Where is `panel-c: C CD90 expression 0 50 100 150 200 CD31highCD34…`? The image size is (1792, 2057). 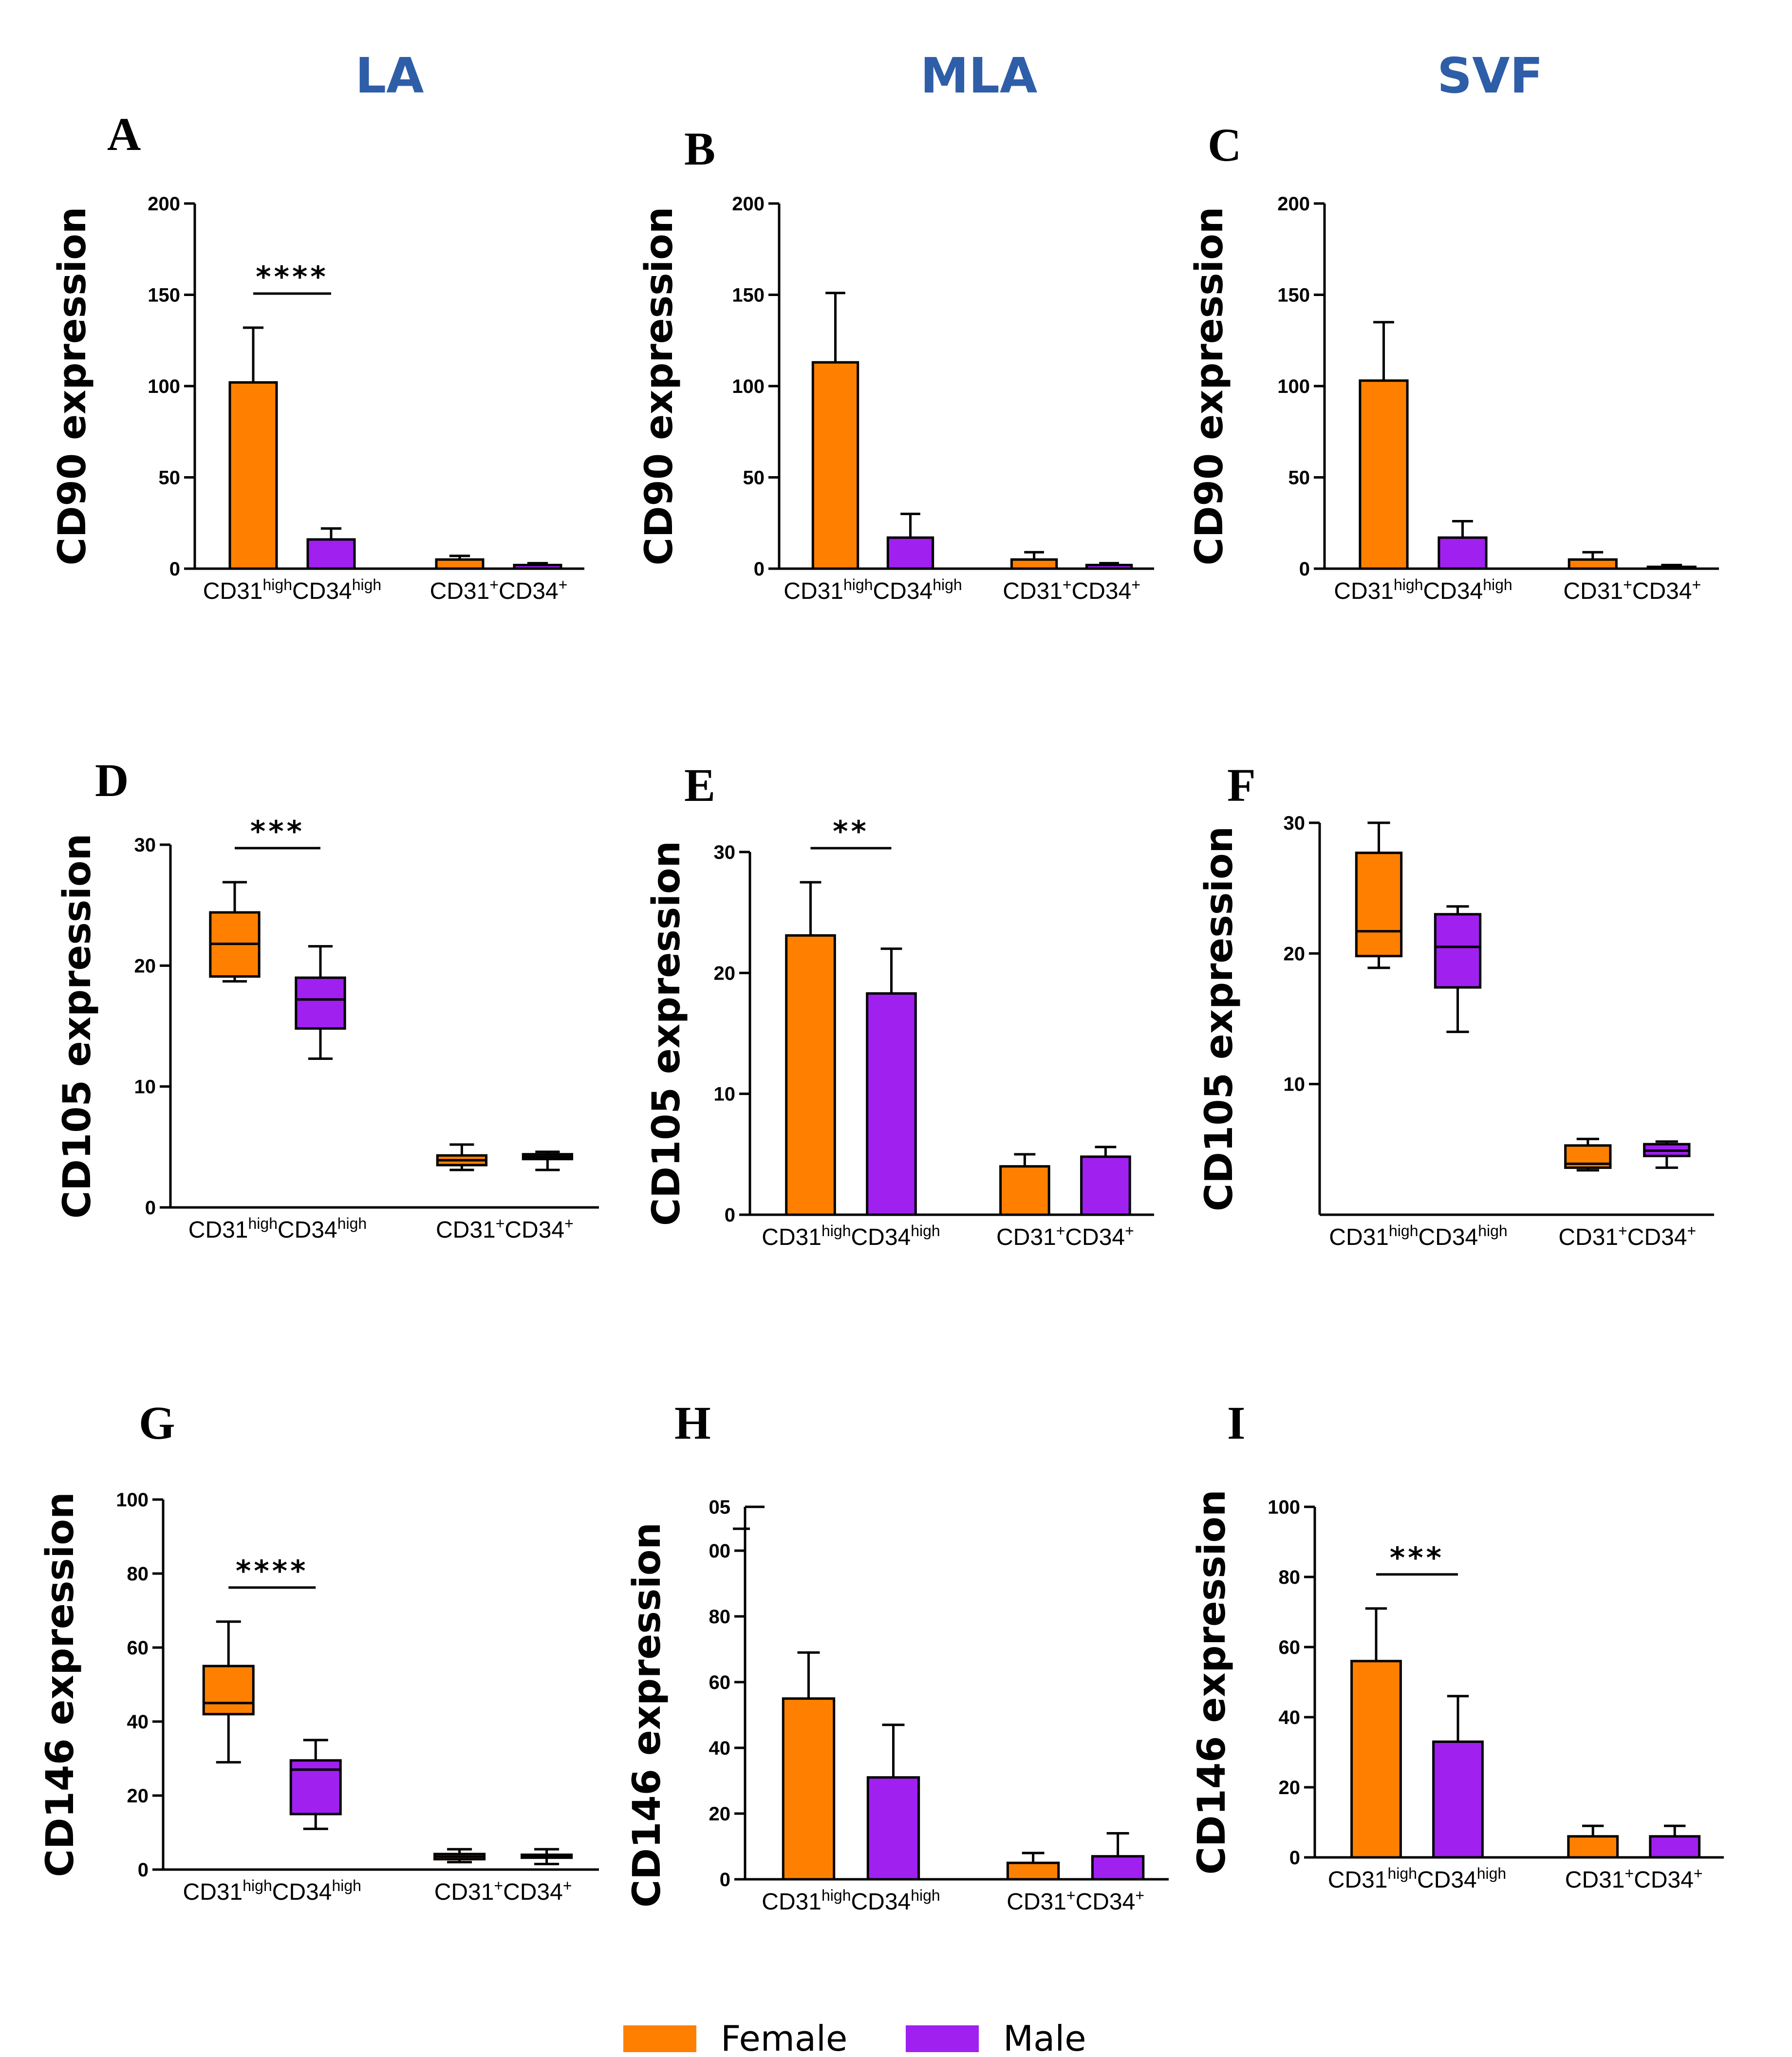 panel-c: C CD90 expression 0 50 100 150 200 CD31highCD34… is located at coordinates (1453, 361).